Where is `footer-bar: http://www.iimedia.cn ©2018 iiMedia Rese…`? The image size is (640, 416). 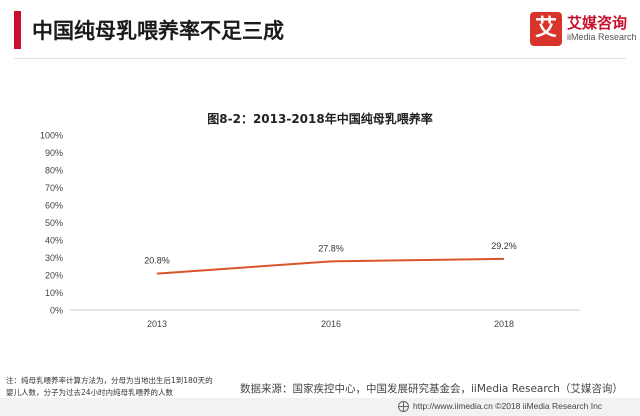 footer-bar: http://www.iimedia.cn ©2018 iiMedia Rese… is located at coordinates (320, 407).